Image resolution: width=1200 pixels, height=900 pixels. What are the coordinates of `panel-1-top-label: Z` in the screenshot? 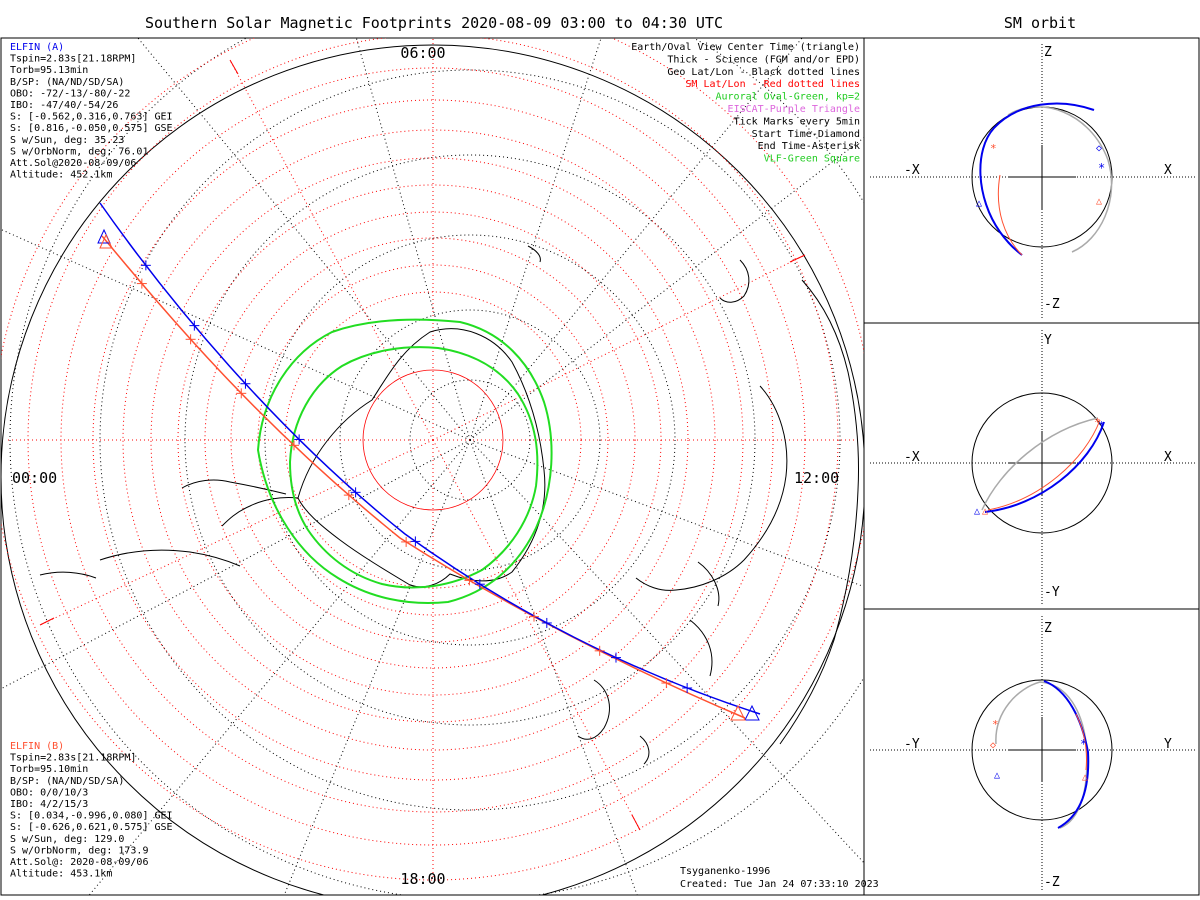 It's located at (1048, 52).